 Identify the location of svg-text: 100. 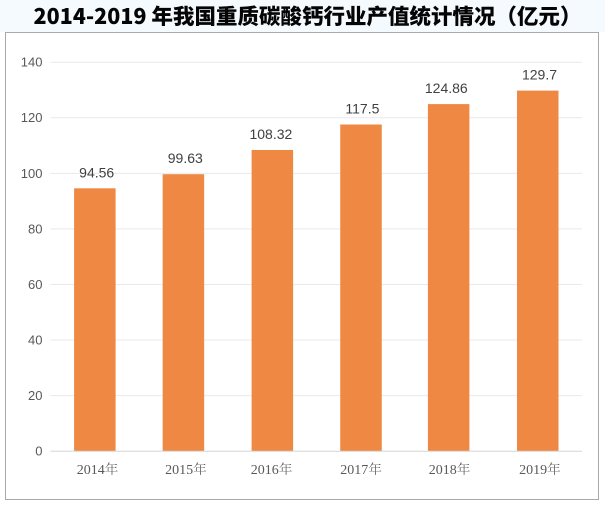
(32, 173).